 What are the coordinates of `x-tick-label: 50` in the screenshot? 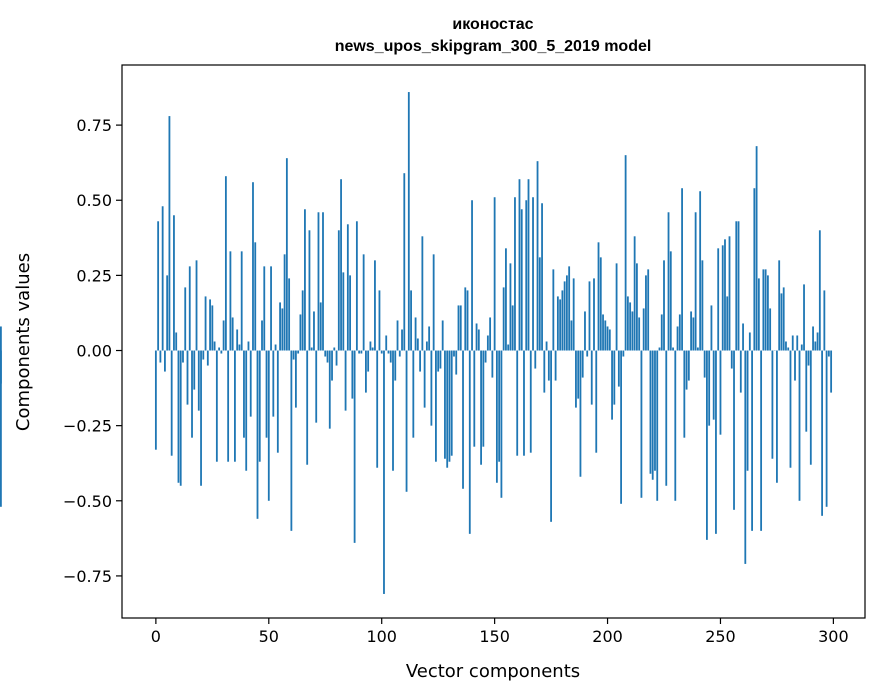 It's located at (269, 636).